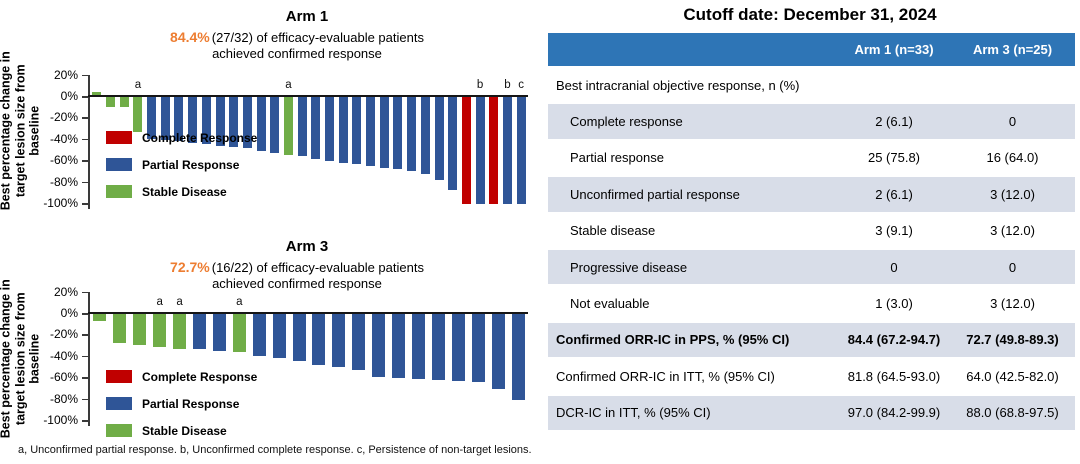  What do you see at coordinates (119, 164) in the screenshot?
I see `partial-response-swatch` at bounding box center [119, 164].